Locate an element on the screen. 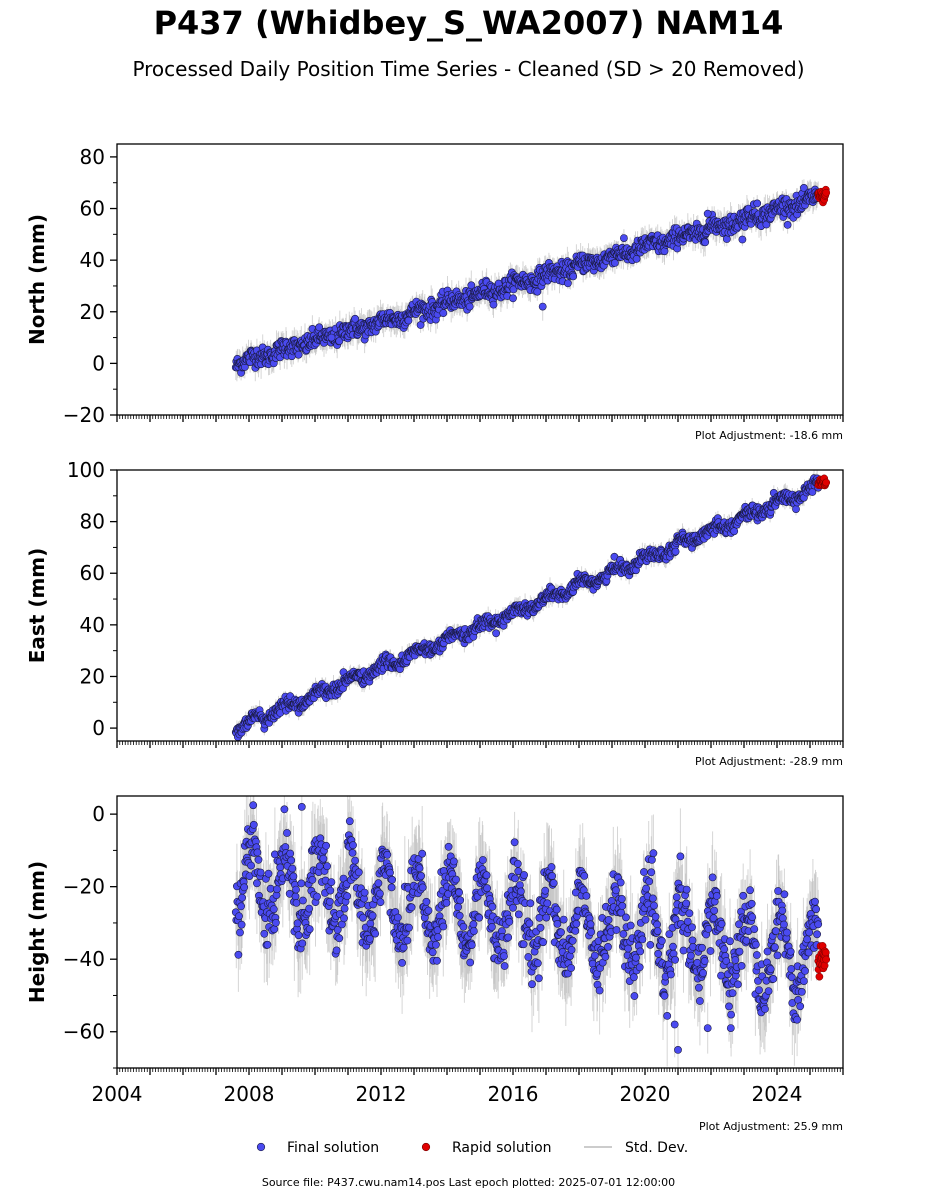 The height and width of the screenshot is (1200, 937). north-data is located at coordinates (531, 280).